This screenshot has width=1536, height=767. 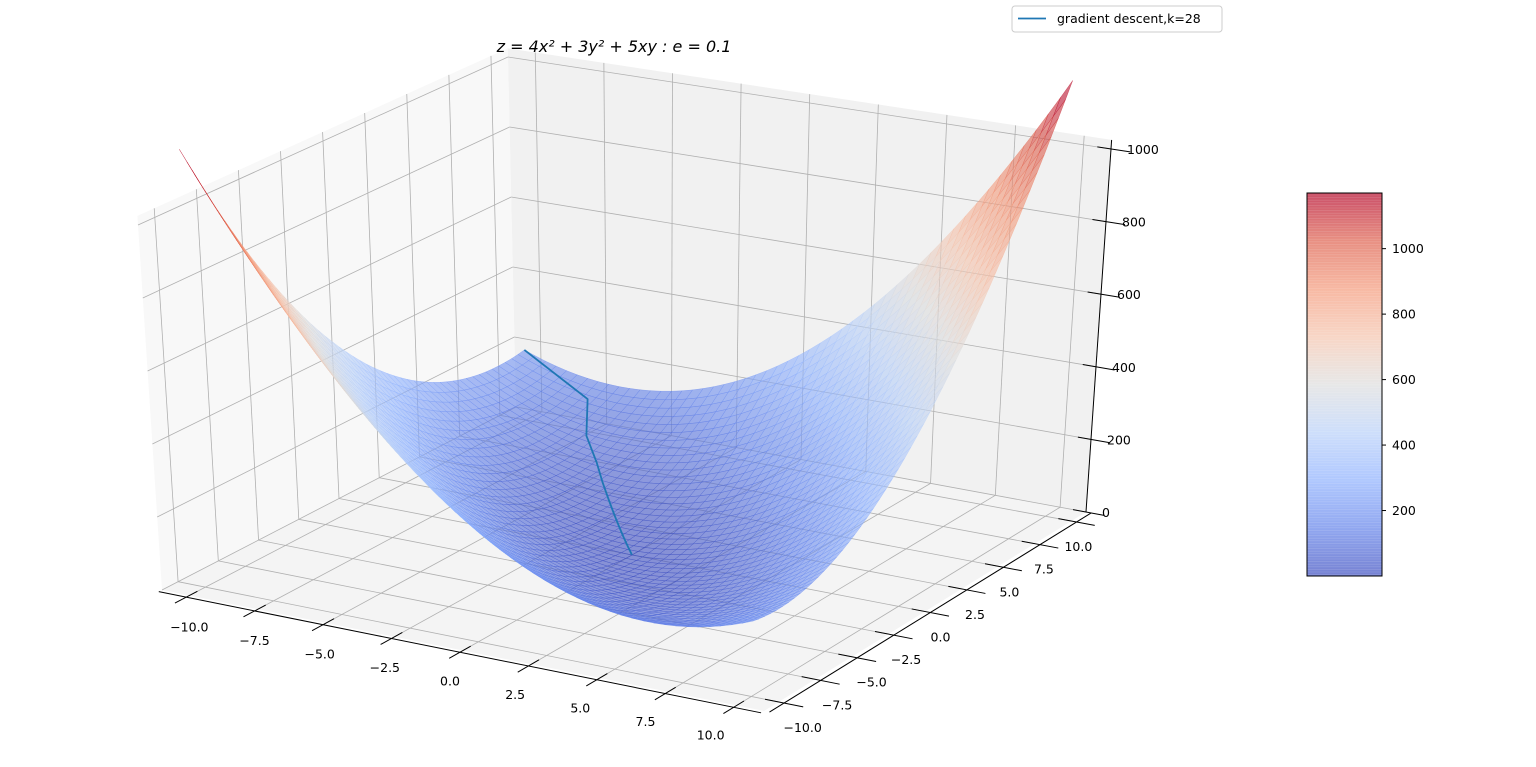 I want to click on z-axis-line, so click(x=1099, y=326).